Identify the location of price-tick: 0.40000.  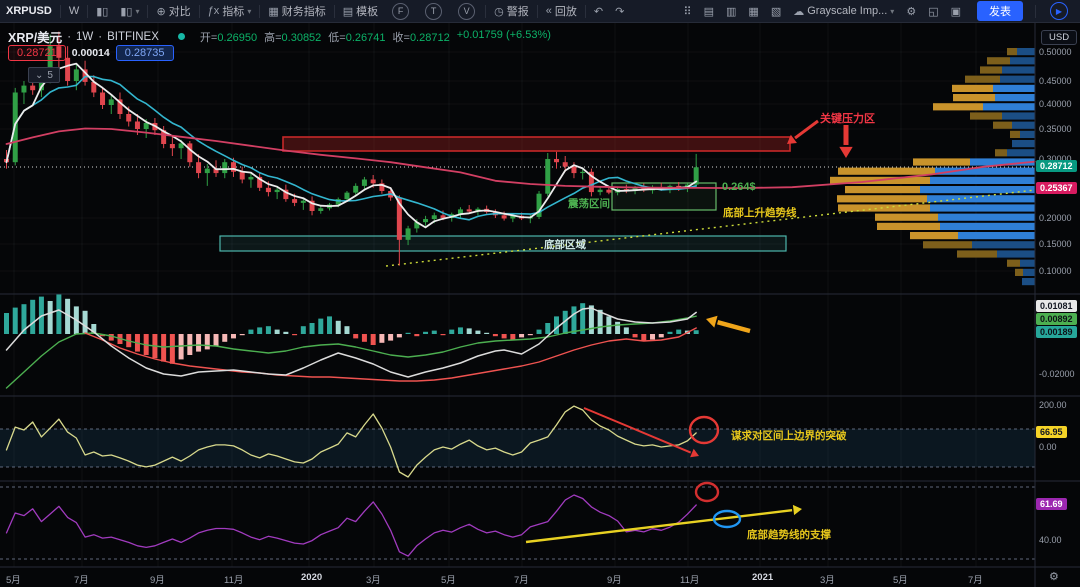
(1055, 104).